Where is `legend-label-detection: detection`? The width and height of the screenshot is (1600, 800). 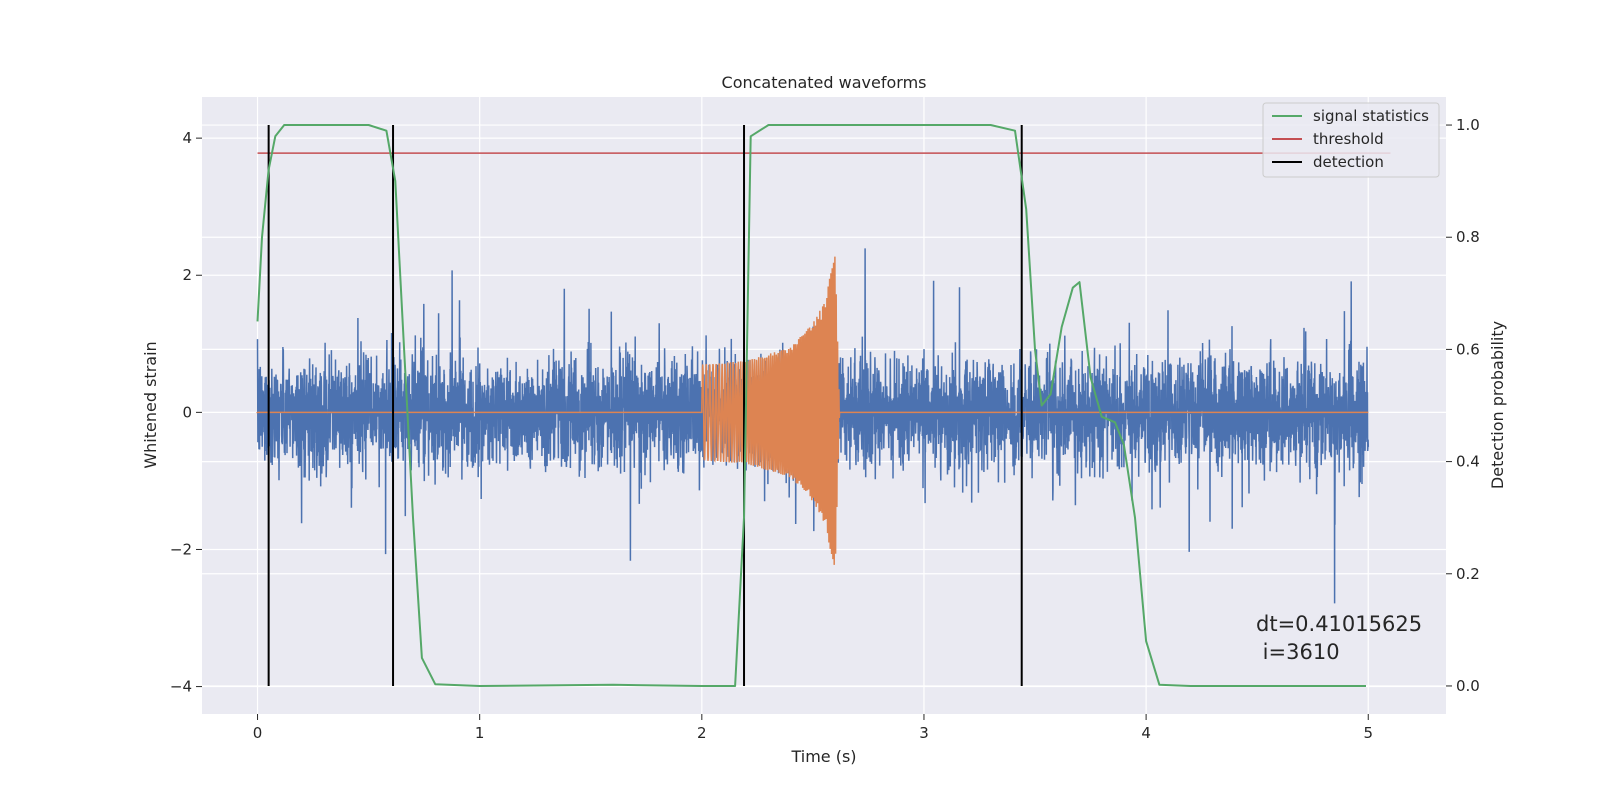 legend-label-detection: detection is located at coordinates (1348, 162).